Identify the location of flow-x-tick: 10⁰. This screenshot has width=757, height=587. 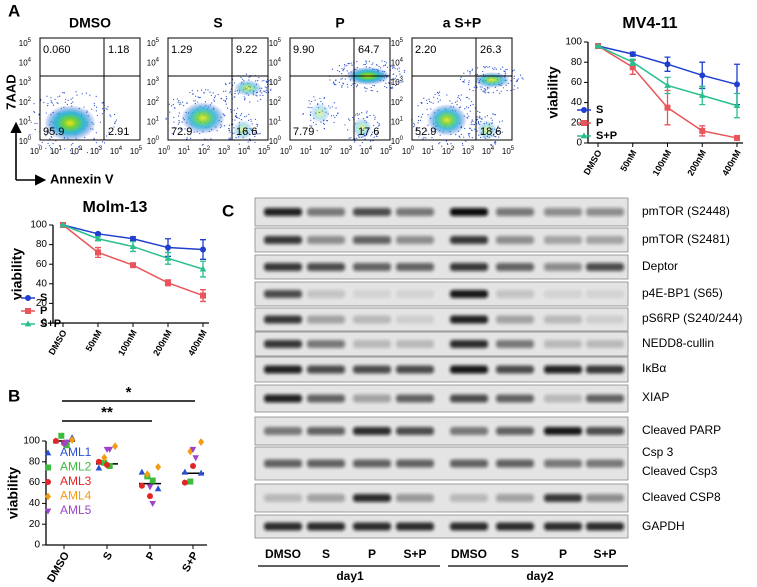
(408, 151).